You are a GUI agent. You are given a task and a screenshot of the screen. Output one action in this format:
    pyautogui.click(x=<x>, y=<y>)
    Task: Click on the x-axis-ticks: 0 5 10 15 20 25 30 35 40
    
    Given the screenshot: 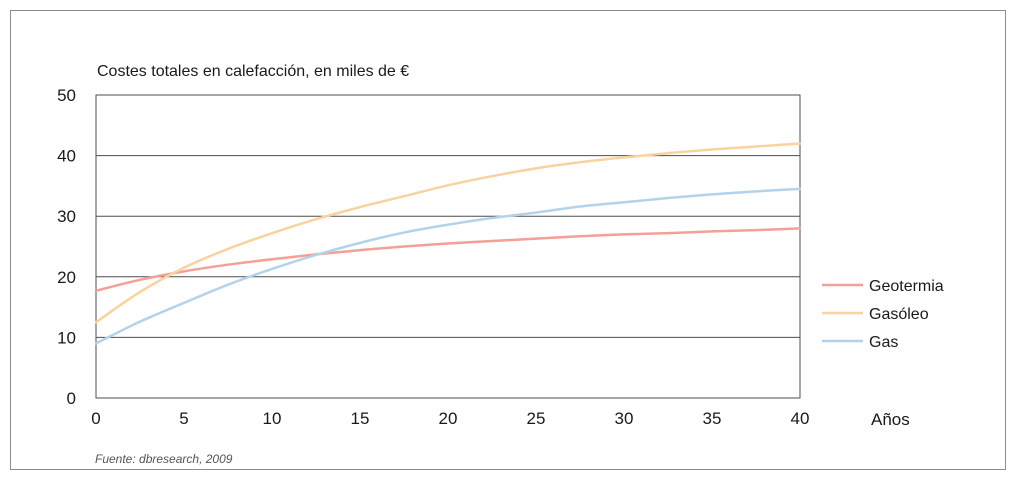 What is the action you would take?
    pyautogui.click(x=450, y=418)
    